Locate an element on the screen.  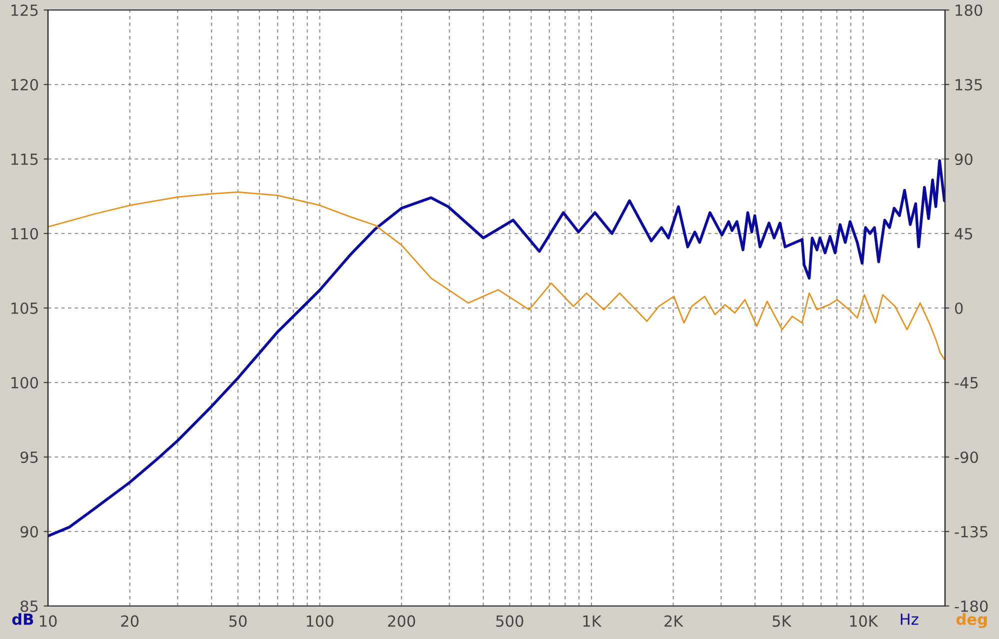
y2-axis-title: deg is located at coordinates (971, 620).